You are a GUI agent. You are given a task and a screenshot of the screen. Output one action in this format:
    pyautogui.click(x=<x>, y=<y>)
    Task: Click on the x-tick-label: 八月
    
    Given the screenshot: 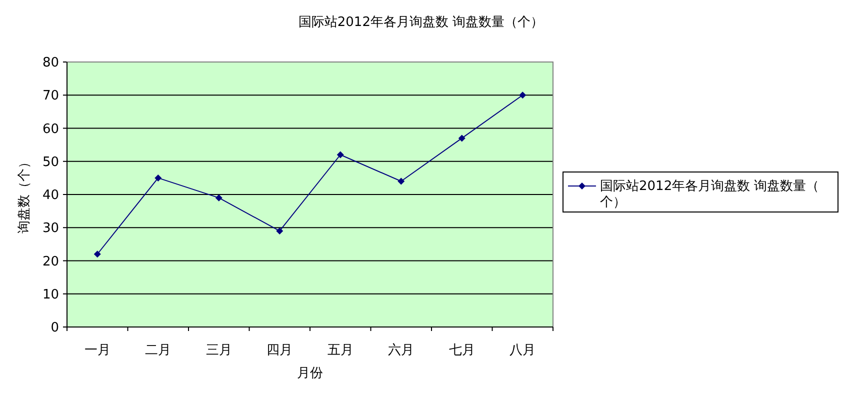 What is the action you would take?
    pyautogui.click(x=523, y=350)
    